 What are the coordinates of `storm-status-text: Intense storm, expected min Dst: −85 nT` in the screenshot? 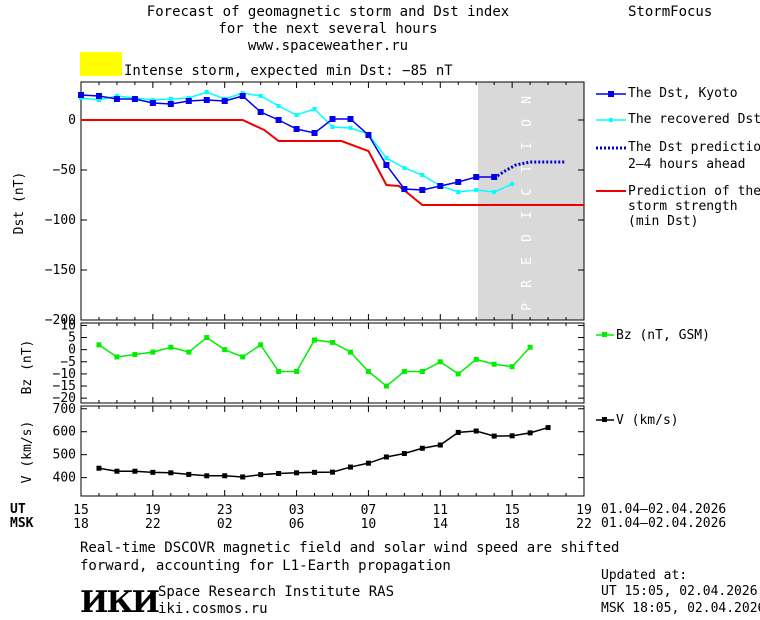 It's located at (288, 71).